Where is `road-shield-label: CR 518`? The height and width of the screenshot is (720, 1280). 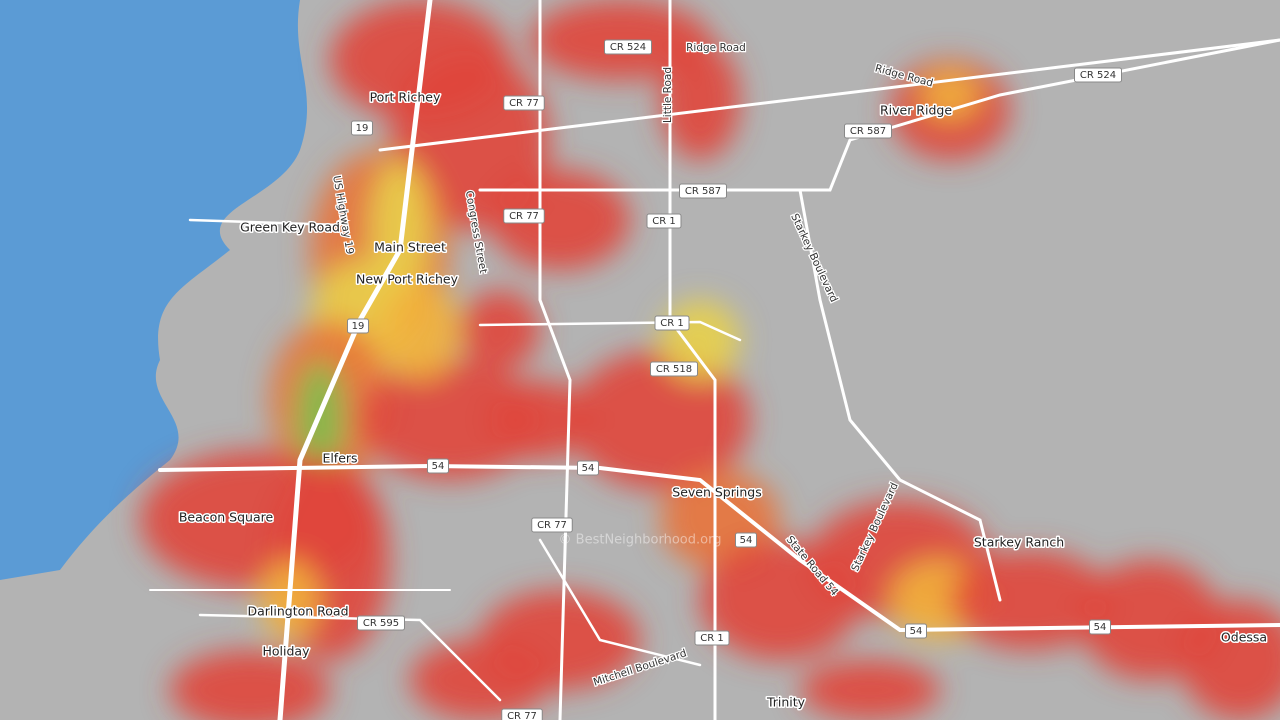
road-shield-label: CR 518 is located at coordinates (674, 369).